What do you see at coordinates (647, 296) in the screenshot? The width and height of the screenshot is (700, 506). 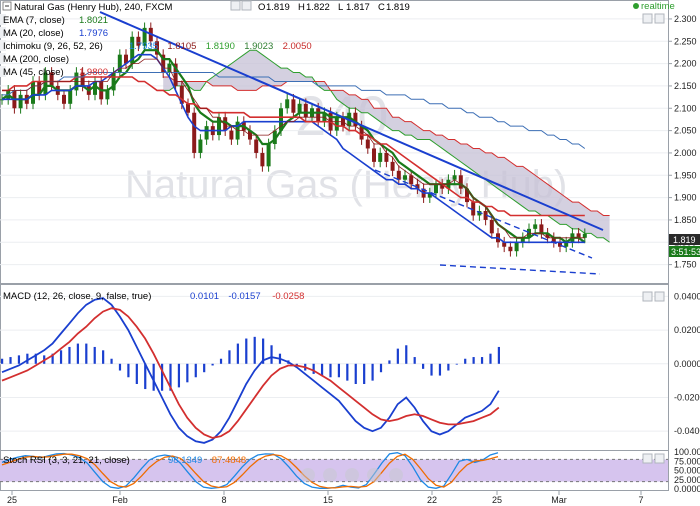 I see `macd-settings-icon` at bounding box center [647, 296].